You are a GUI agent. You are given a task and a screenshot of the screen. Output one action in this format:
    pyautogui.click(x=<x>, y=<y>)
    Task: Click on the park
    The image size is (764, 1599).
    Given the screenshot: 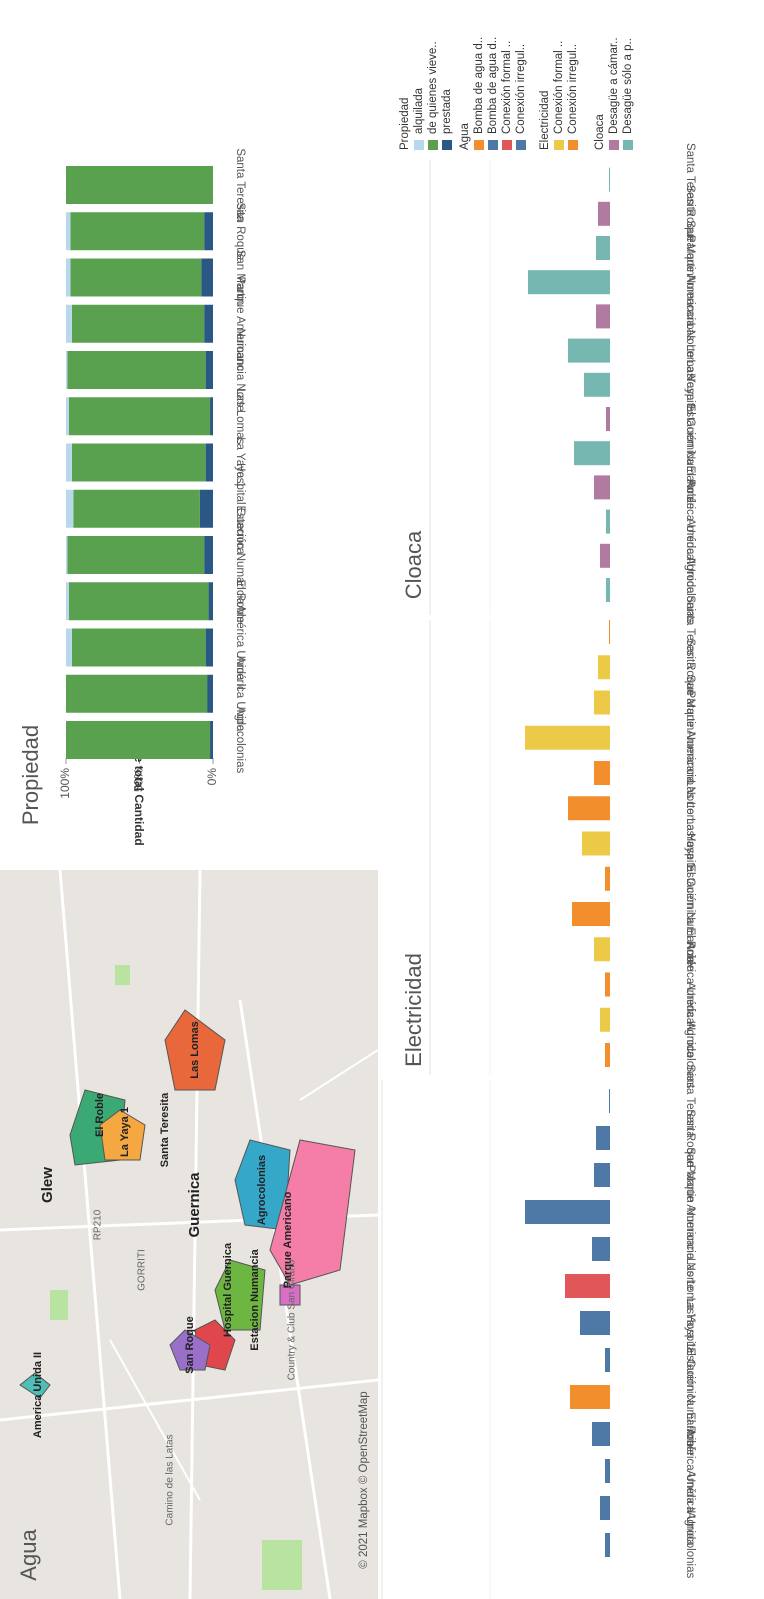 What is the action you would take?
    pyautogui.click(x=59, y=1305)
    